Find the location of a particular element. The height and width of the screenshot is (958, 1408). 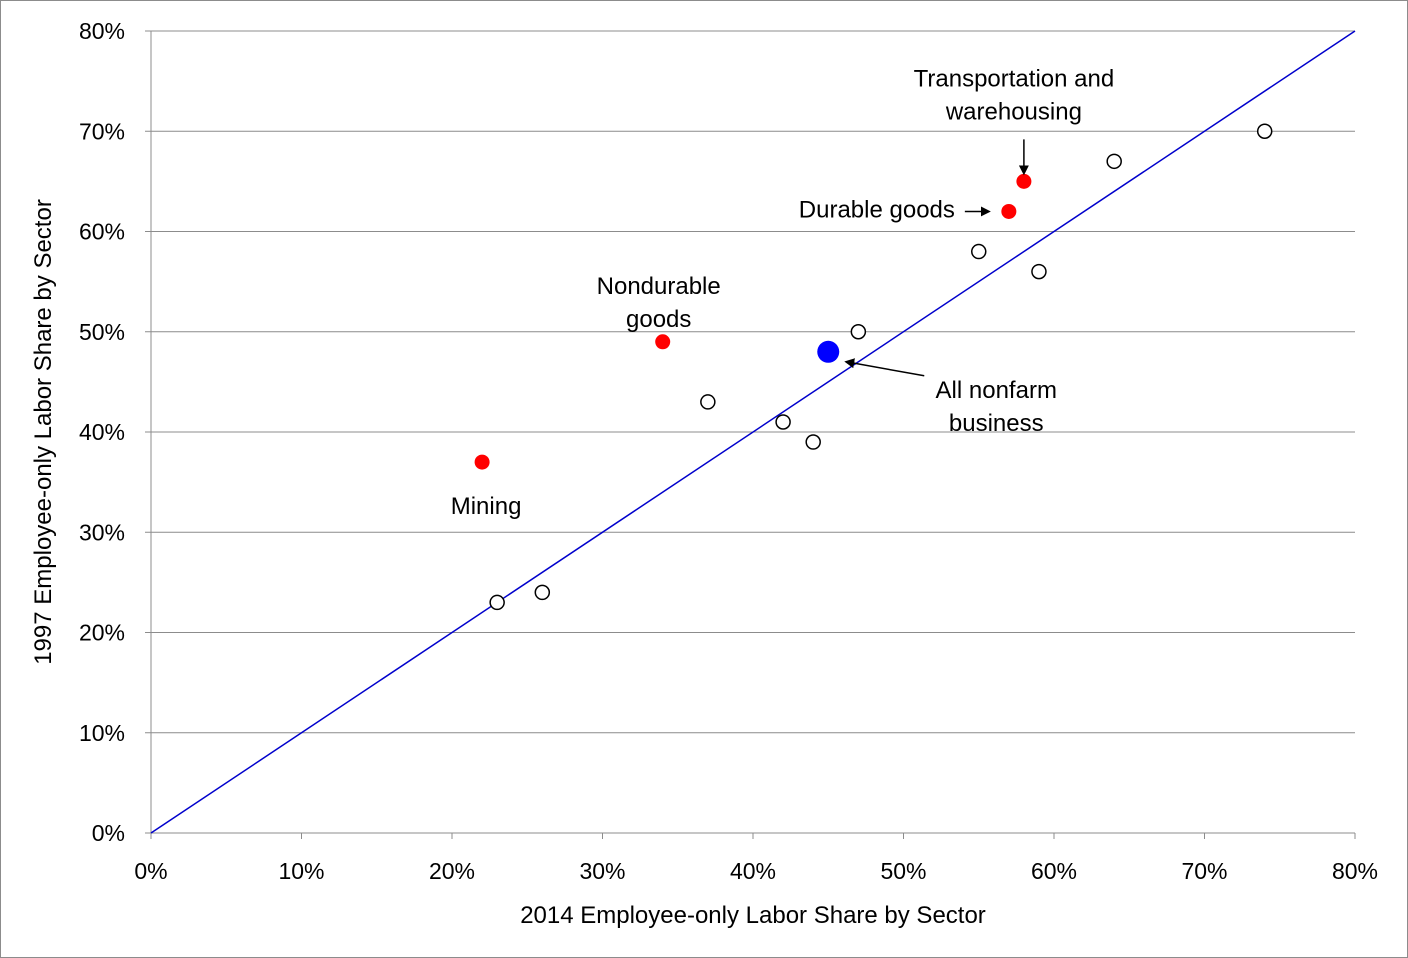

x-tick-label: 10% is located at coordinates (301, 871).